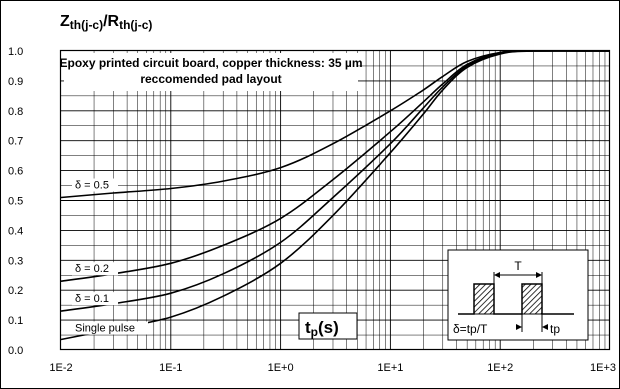  Describe the element at coordinates (332, 368) in the screenshot. I see `x-tick-labels: 1E-2 1E-1 1E+0 1E+1 1E+2 1E+3` at that location.